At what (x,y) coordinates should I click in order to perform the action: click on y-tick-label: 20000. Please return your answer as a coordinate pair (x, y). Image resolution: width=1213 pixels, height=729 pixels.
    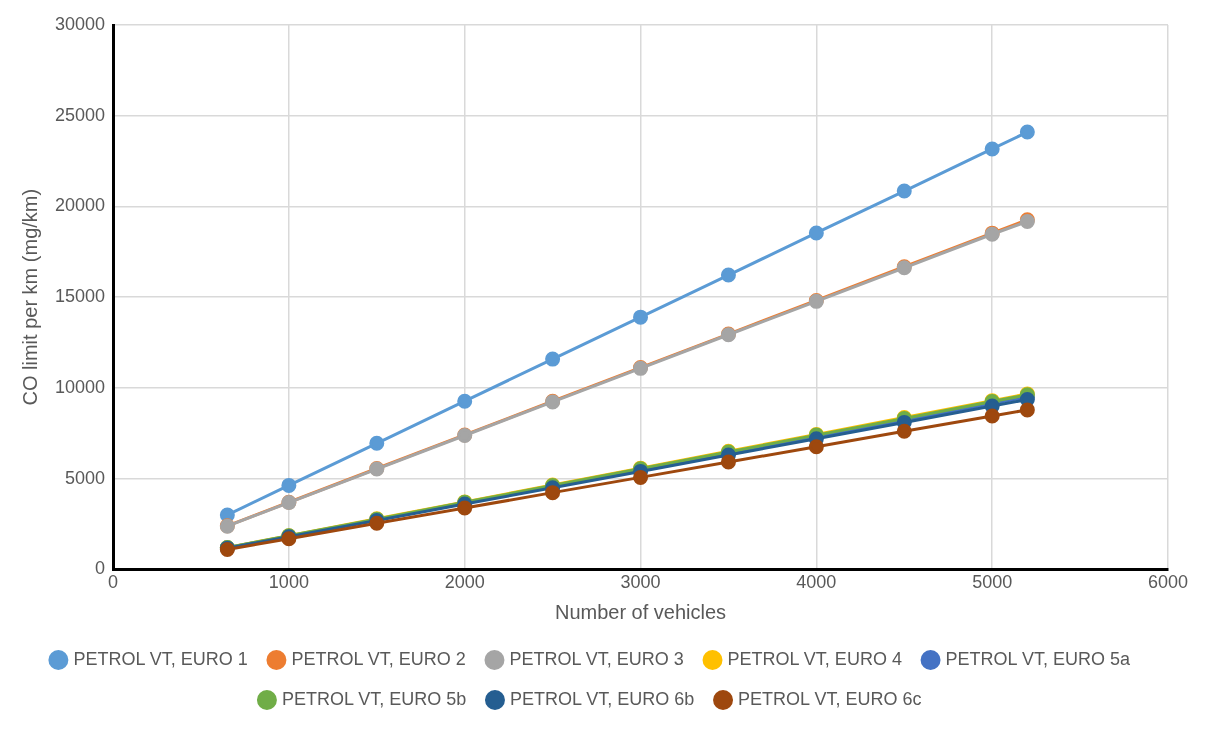
    Looking at the image, I should click on (80, 205).